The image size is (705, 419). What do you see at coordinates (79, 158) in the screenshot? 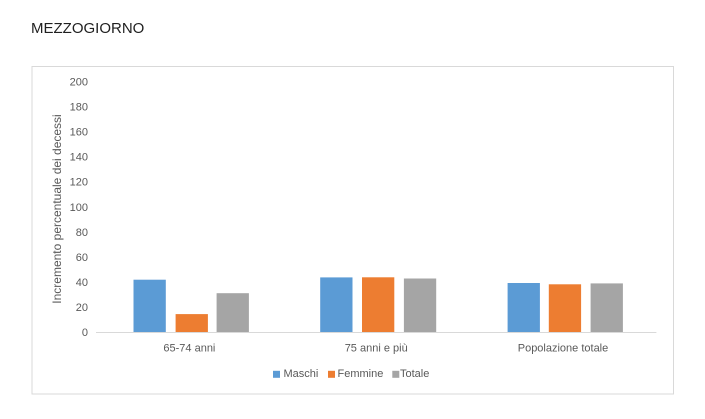
I see `svg-text: 140` at bounding box center [79, 158].